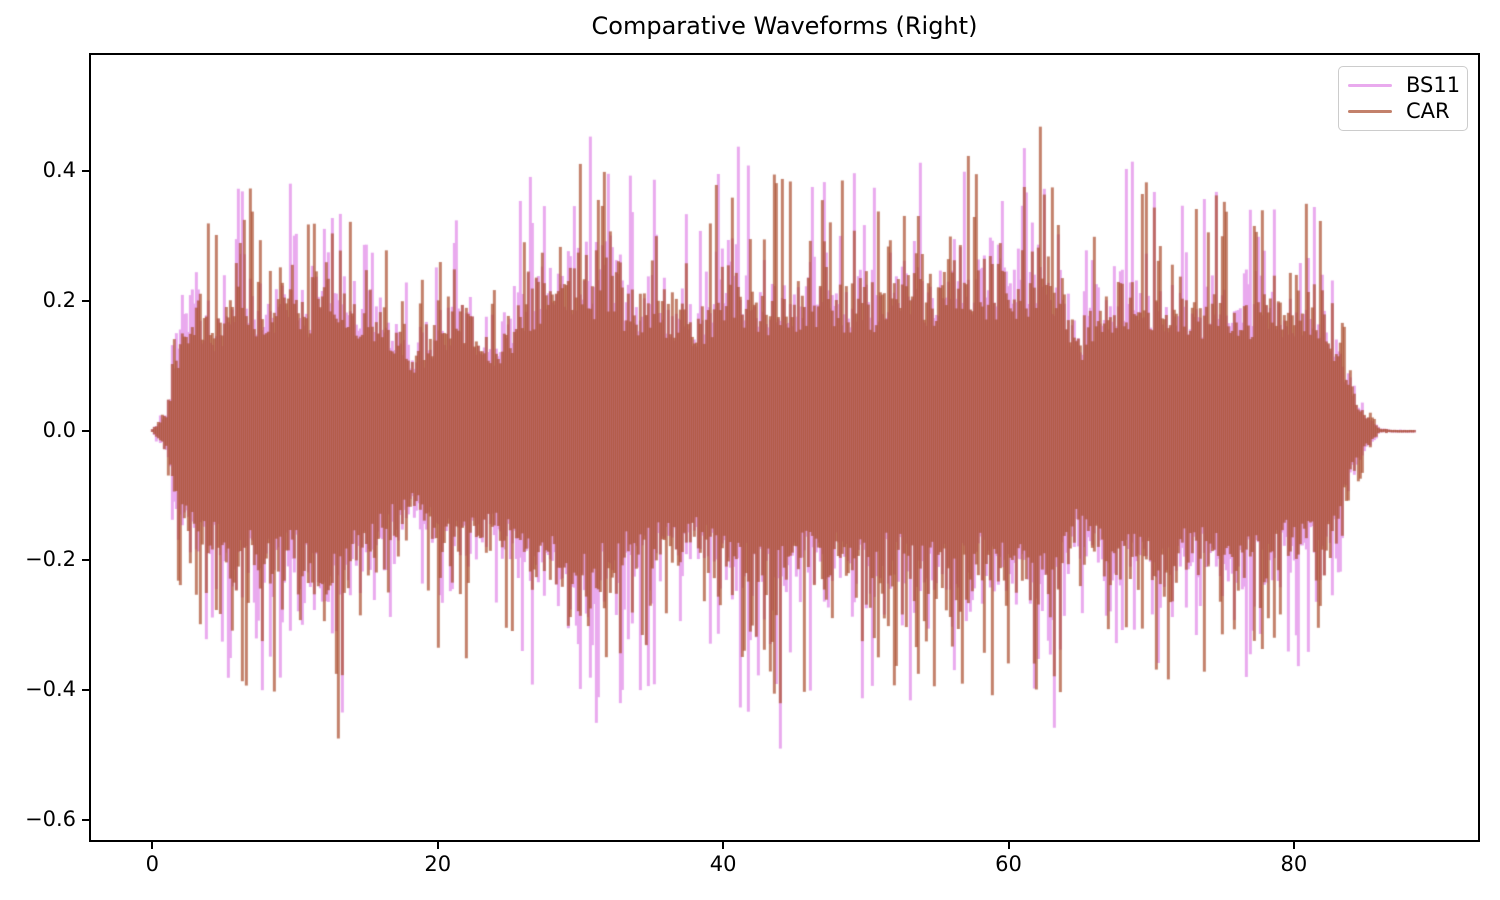  What do you see at coordinates (1403, 98) in the screenshot?
I see `legend: BS11 CAR` at bounding box center [1403, 98].